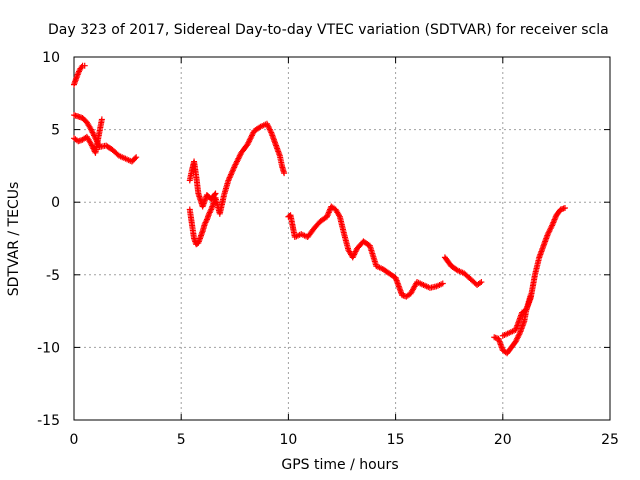  Describe the element at coordinates (339, 465) in the screenshot. I see `x-axis-label: GPS time / hours` at that location.